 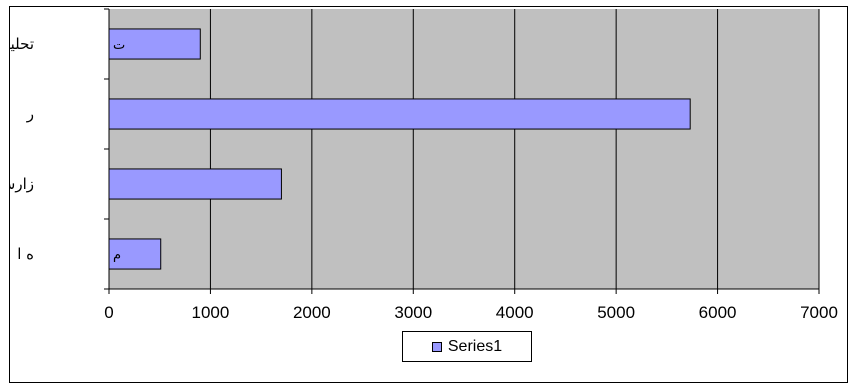 I want to click on category-label: زارش, so click(x=22, y=184).